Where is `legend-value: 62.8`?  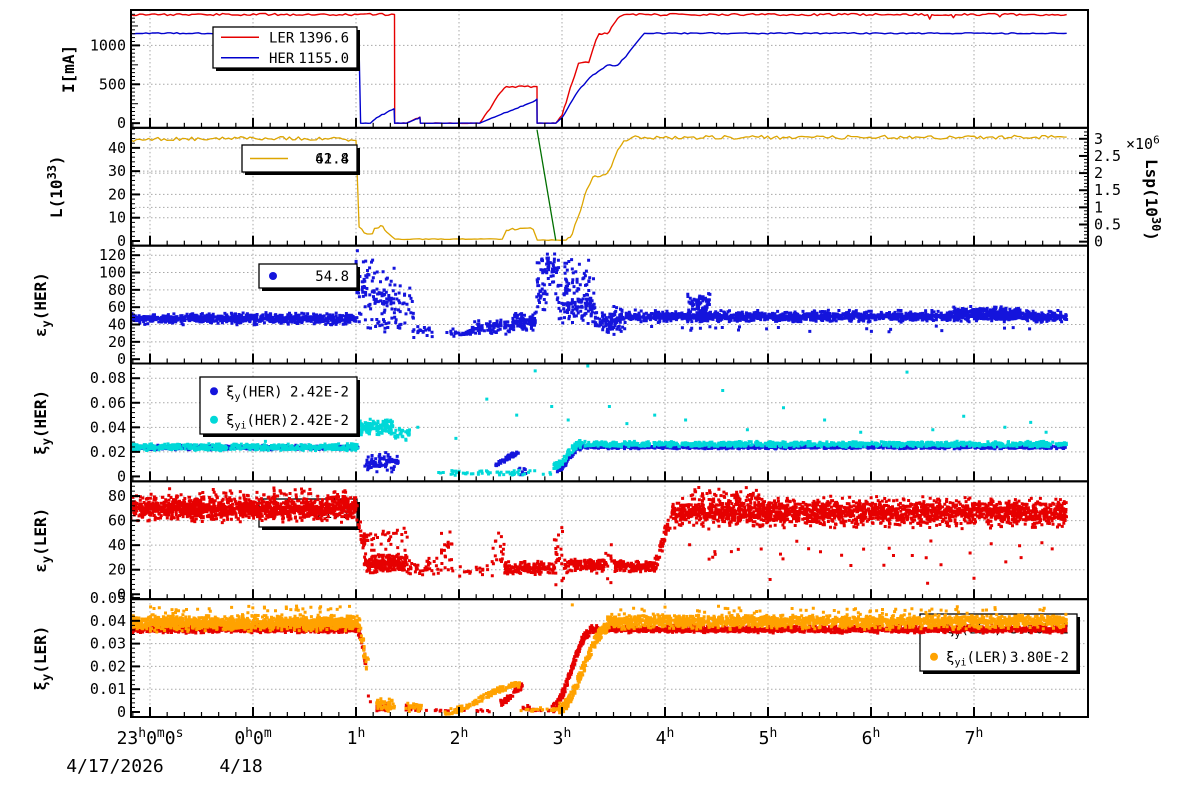
legend-value: 62.8 is located at coordinates (332, 160).